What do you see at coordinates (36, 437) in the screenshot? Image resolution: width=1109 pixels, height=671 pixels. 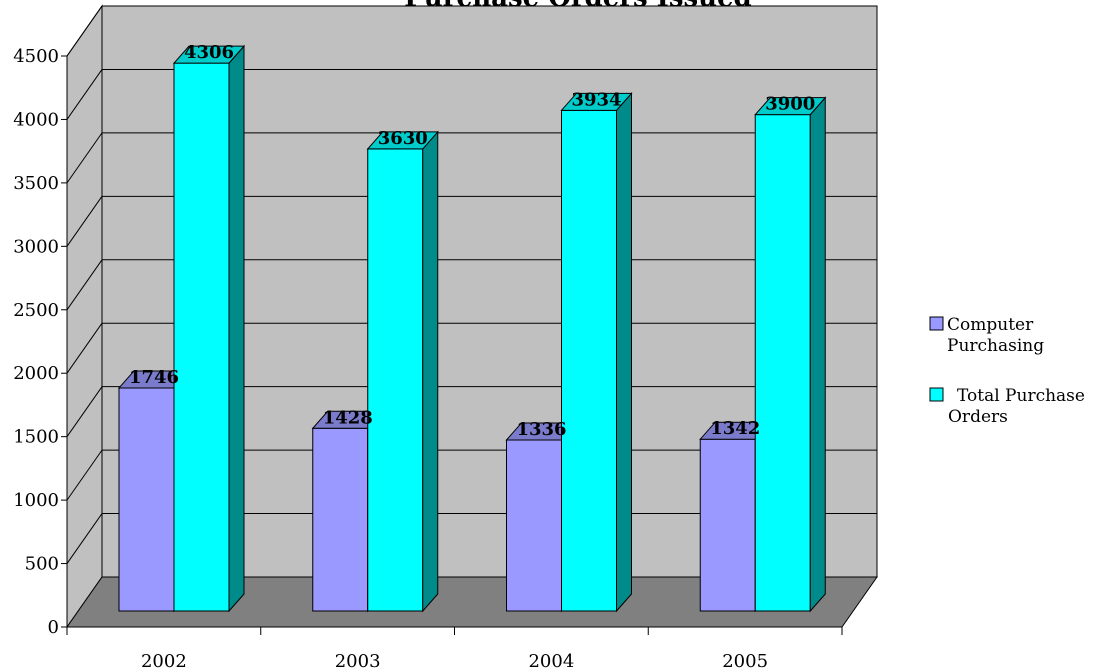 I see `y-tick-label: 1500` at bounding box center [36, 437].